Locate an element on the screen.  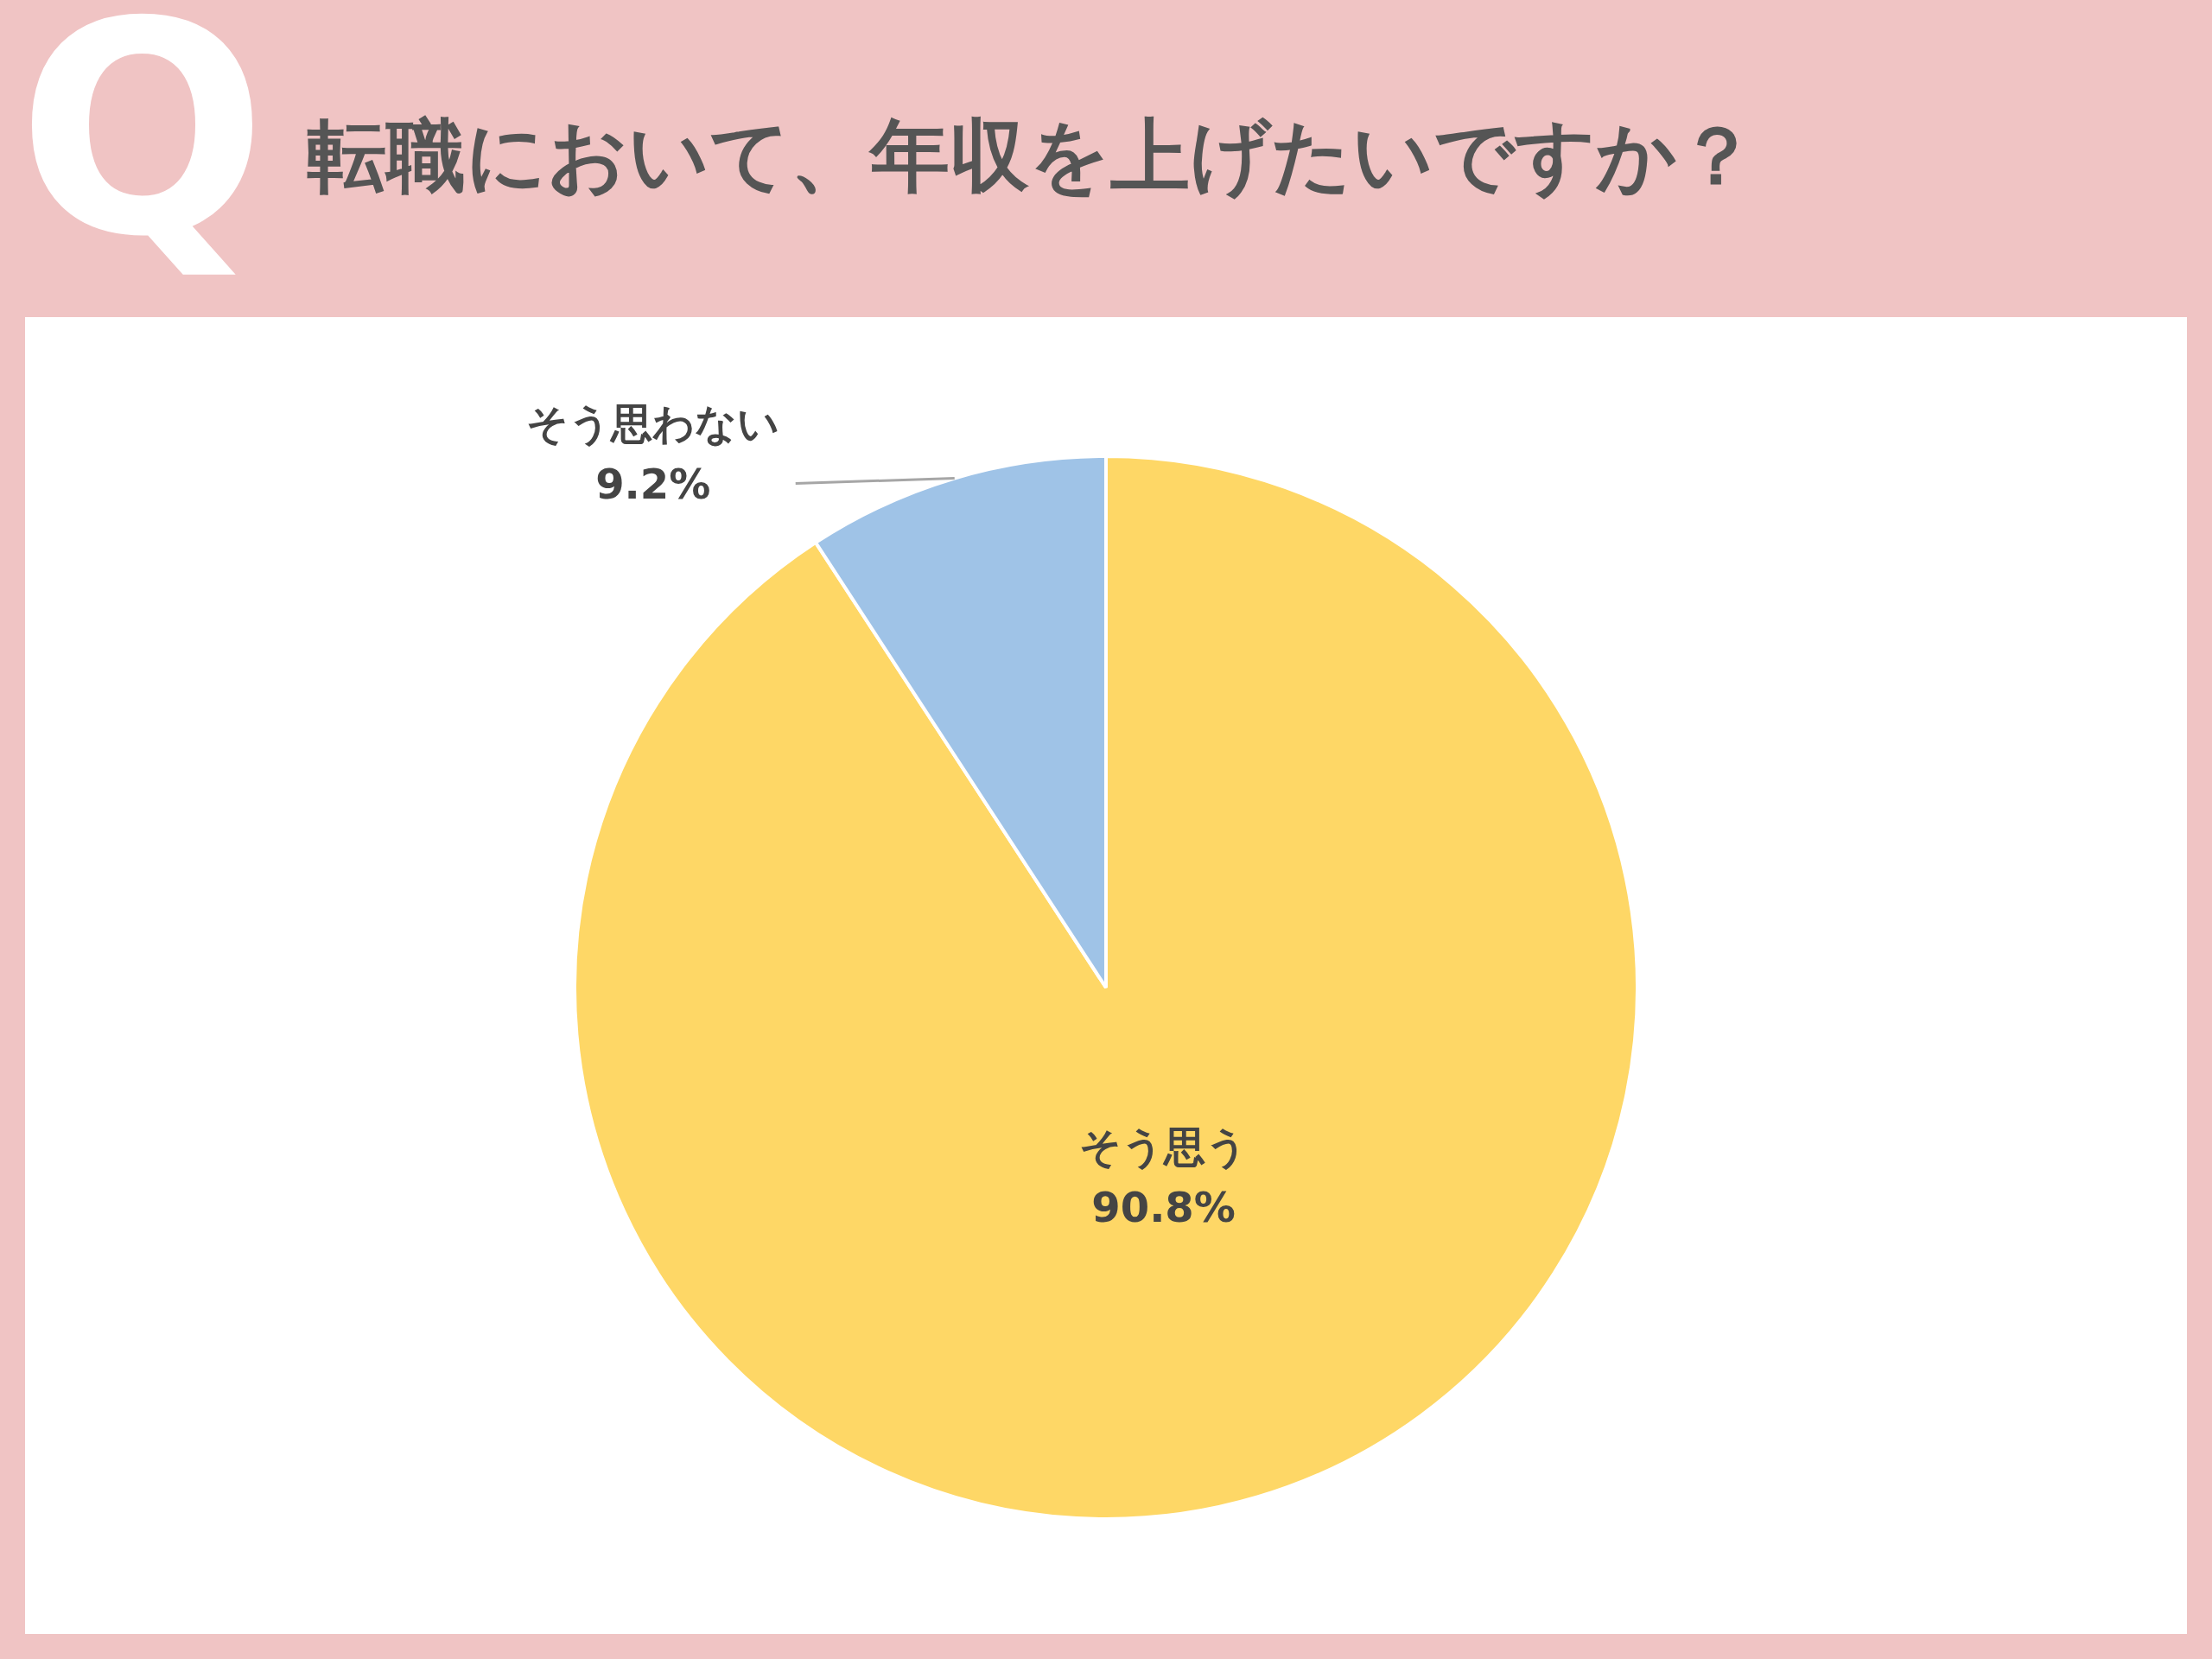
slice-label: そう思う is located at coordinates (1164, 1147).